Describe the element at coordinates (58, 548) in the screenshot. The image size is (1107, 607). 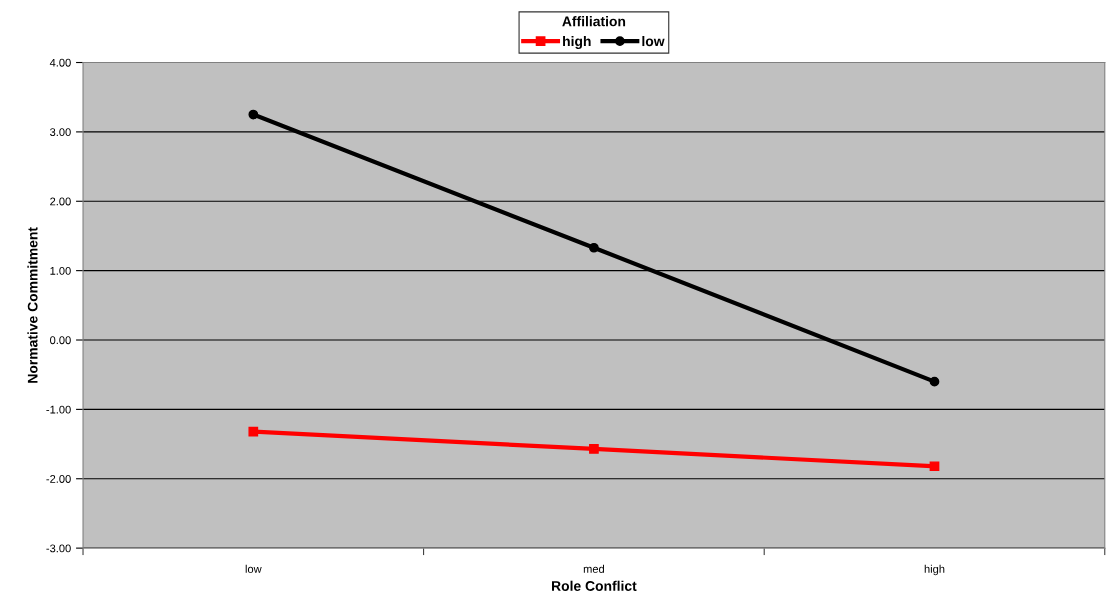
I see `y-tick-label: -3.00` at that location.